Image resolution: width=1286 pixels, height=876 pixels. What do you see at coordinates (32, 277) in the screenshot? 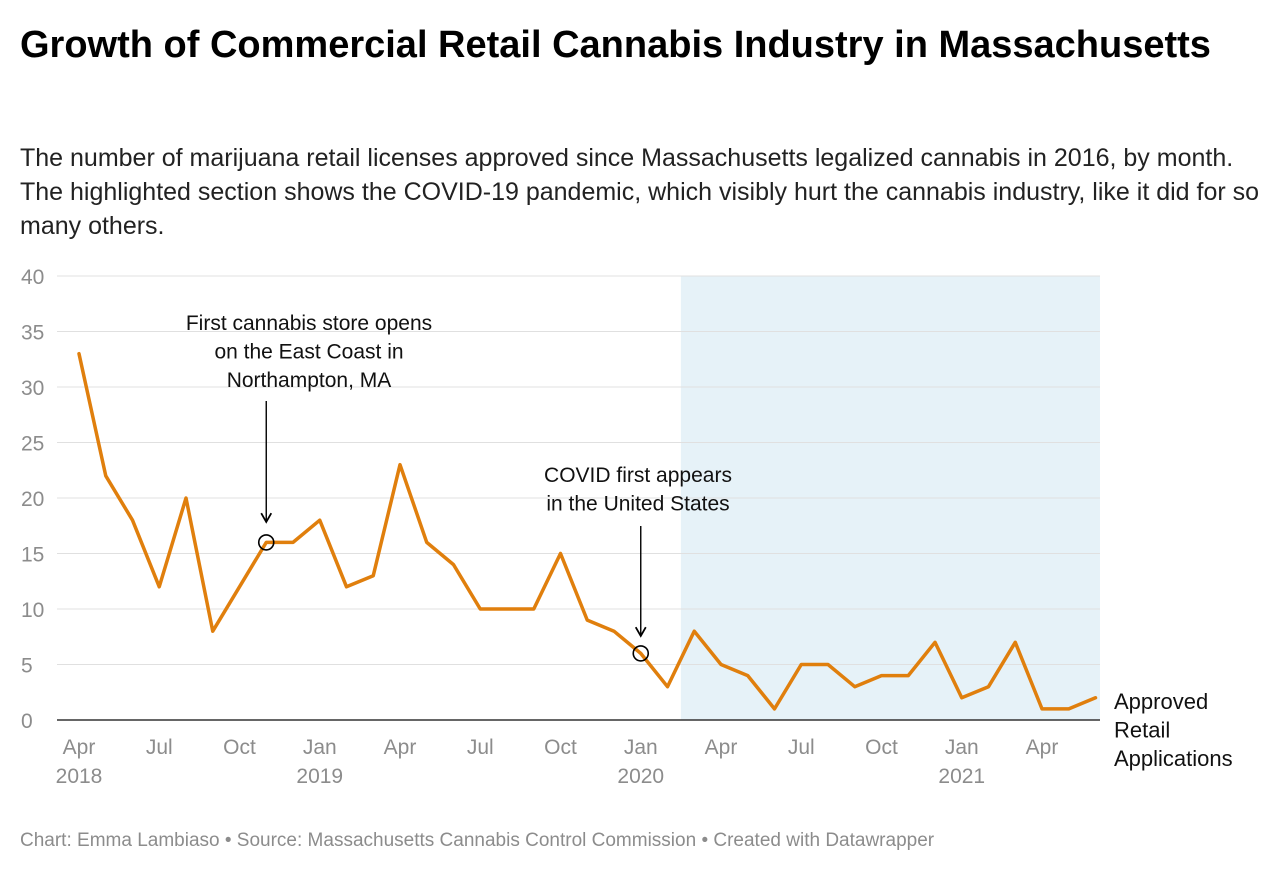
I see `y-tick-label: 40` at bounding box center [32, 277].